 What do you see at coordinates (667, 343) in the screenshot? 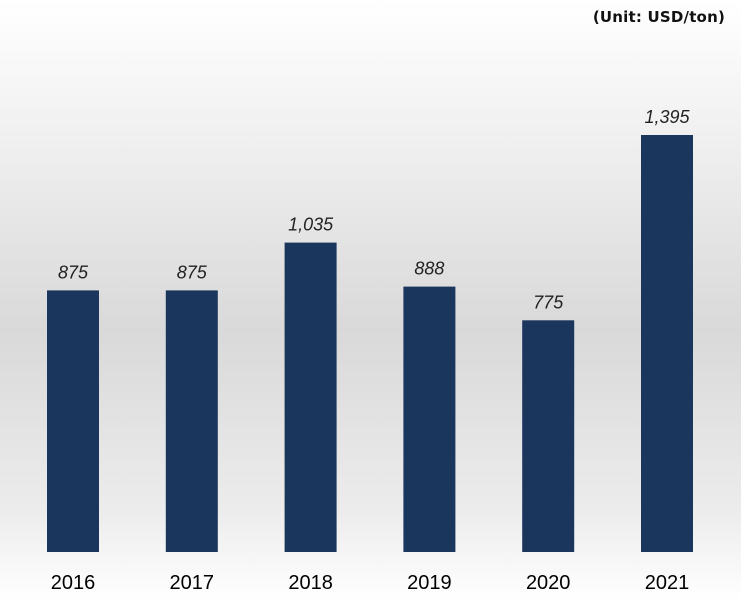
I see `bar-2021` at bounding box center [667, 343].